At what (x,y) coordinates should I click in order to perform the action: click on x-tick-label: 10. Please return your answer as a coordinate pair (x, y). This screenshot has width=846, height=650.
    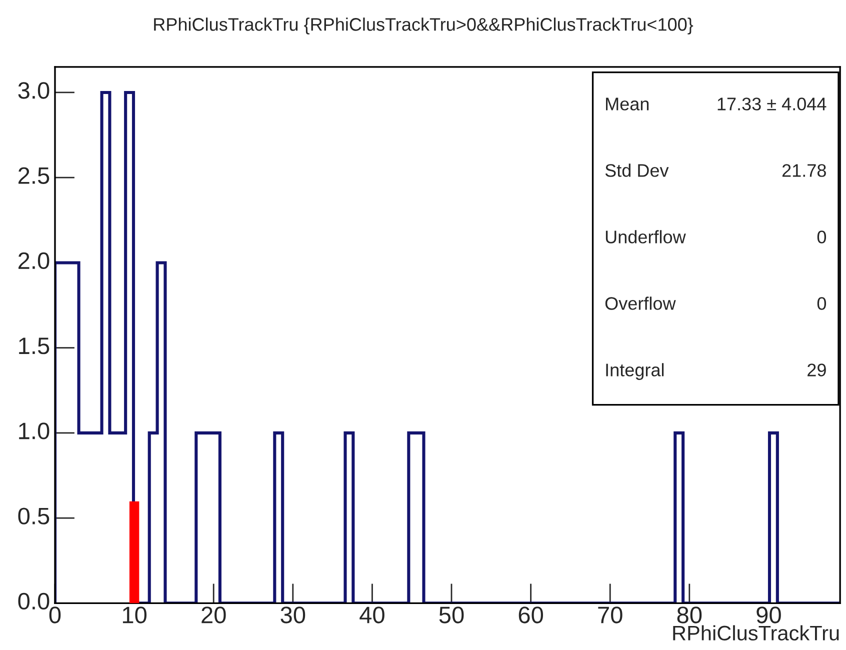
    Looking at the image, I should click on (134, 615).